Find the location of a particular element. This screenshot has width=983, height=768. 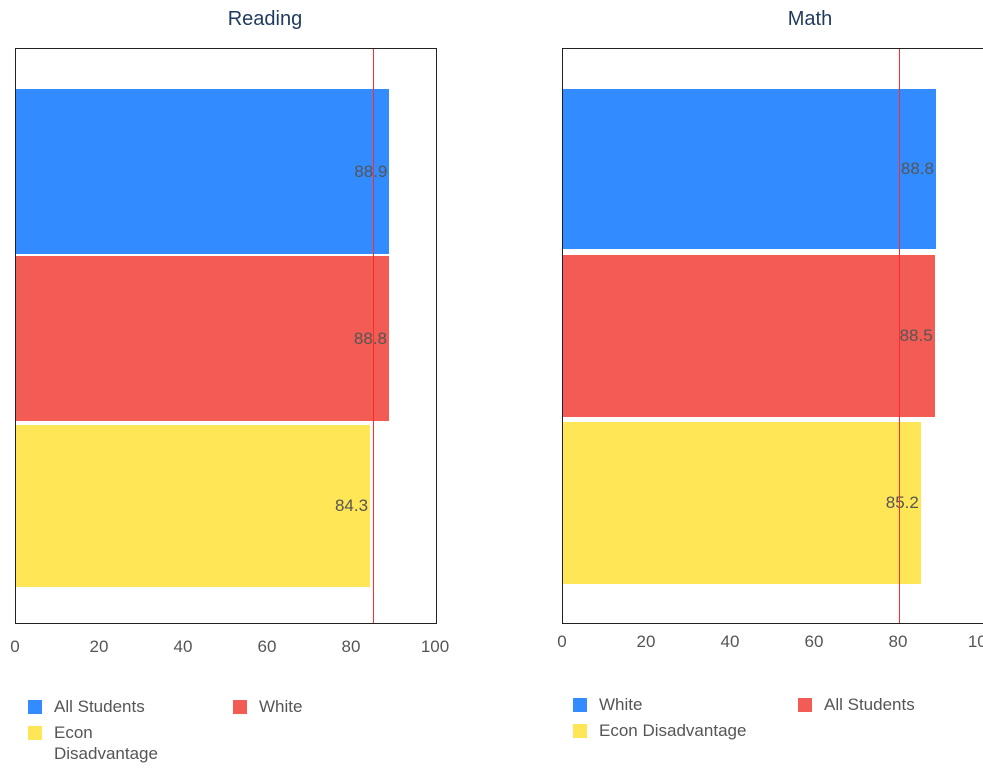

chart-title: Reading is located at coordinates (265, 19).